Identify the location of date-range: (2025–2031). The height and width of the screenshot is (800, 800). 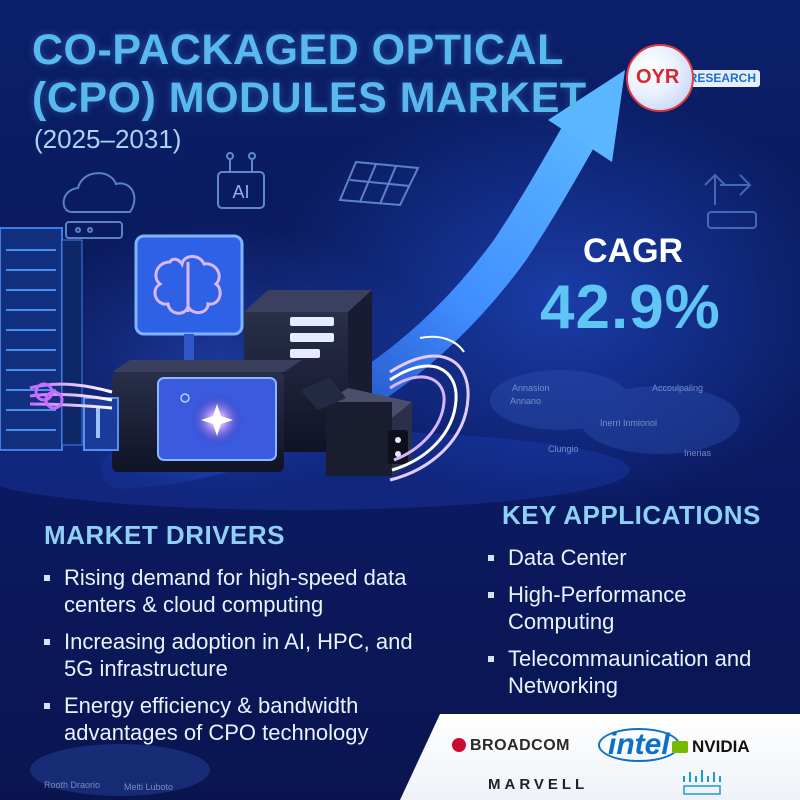
(108, 139).